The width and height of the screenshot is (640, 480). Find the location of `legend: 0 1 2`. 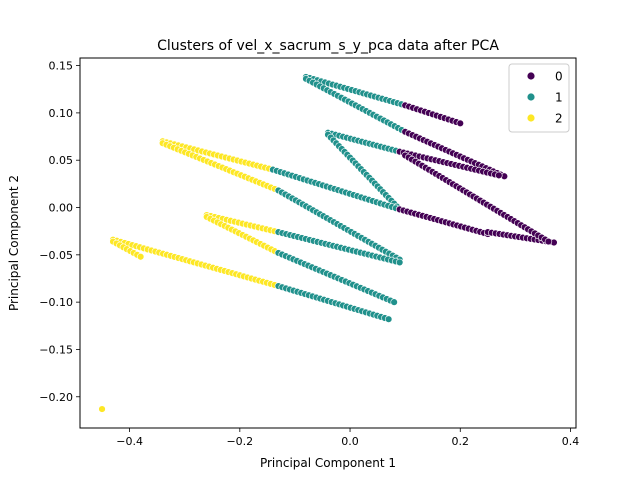

legend: 0 1 2 is located at coordinates (539, 98).